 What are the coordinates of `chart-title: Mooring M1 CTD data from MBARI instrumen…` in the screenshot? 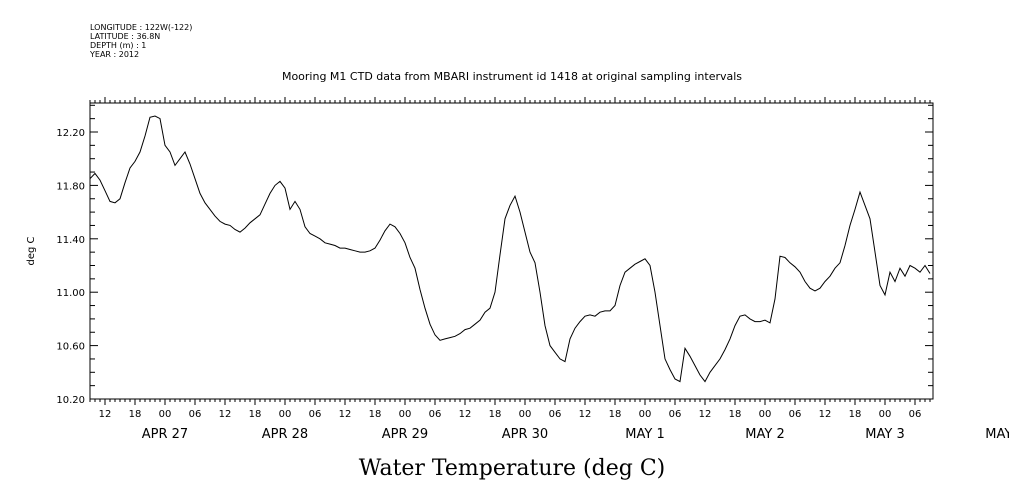 It's located at (512, 76).